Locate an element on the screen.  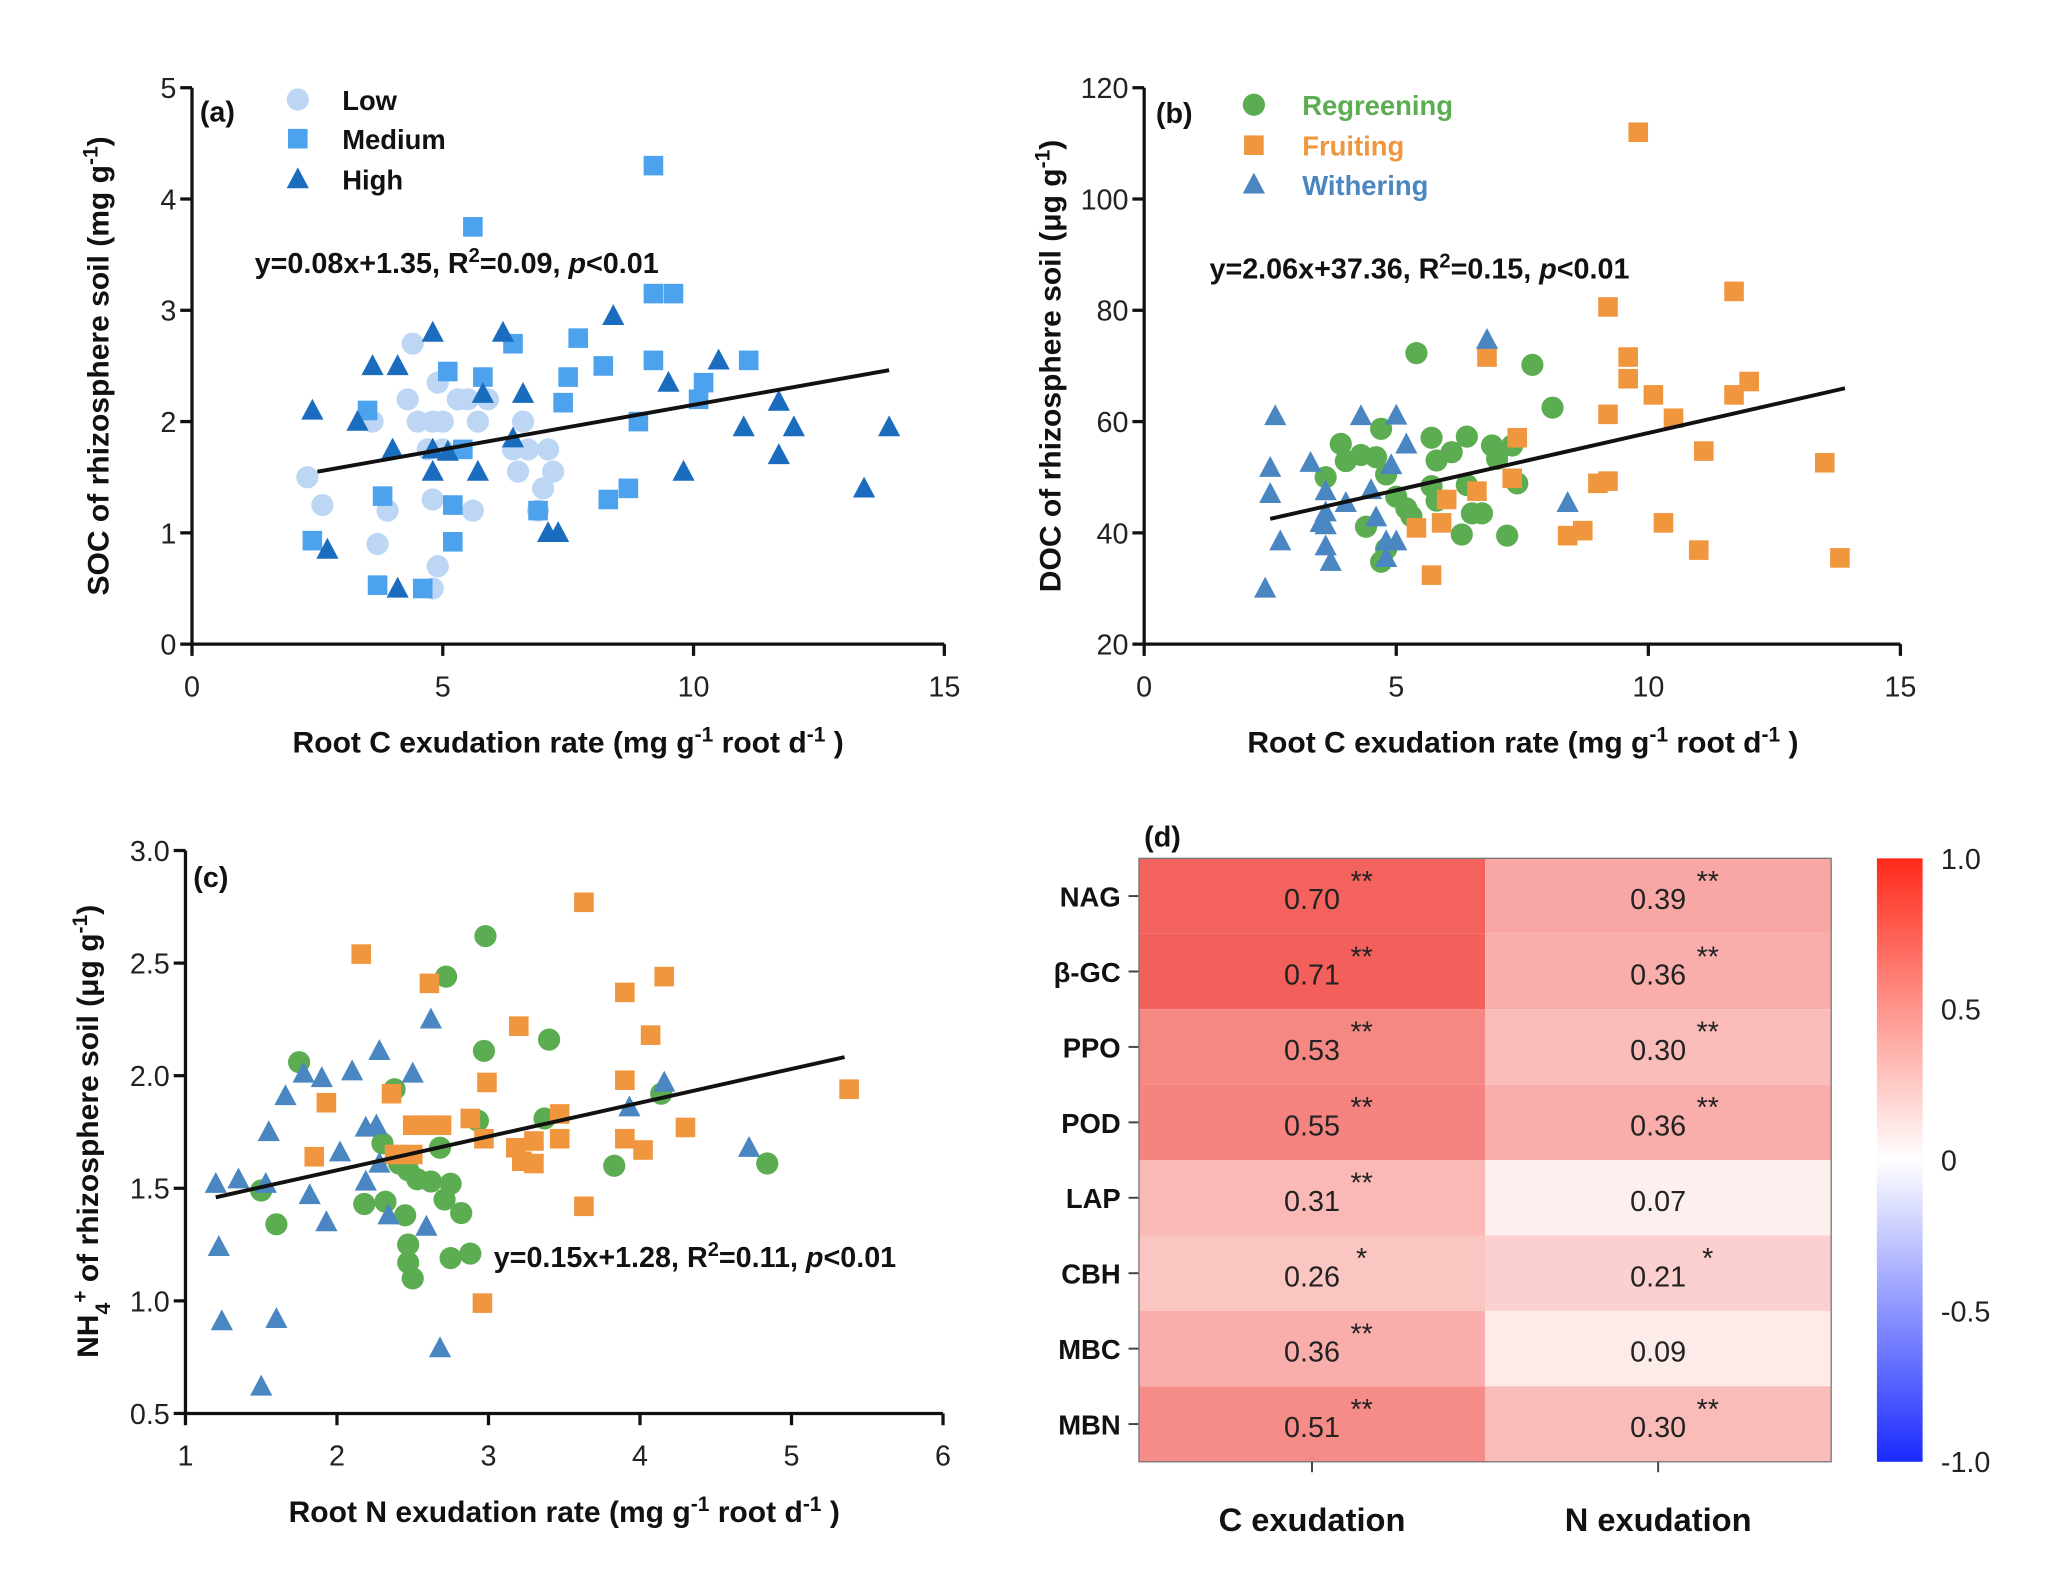
y-tick-label: 0.5 is located at coordinates (150, 1415).